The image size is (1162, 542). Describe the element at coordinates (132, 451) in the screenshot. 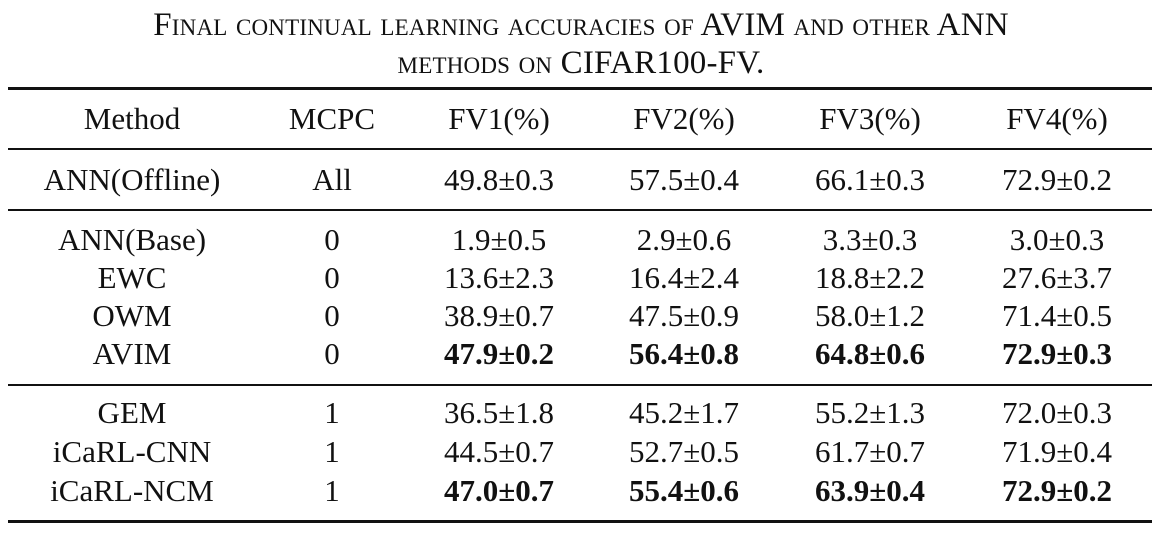

I see `method-cell: iCaRL-CNN` at that location.